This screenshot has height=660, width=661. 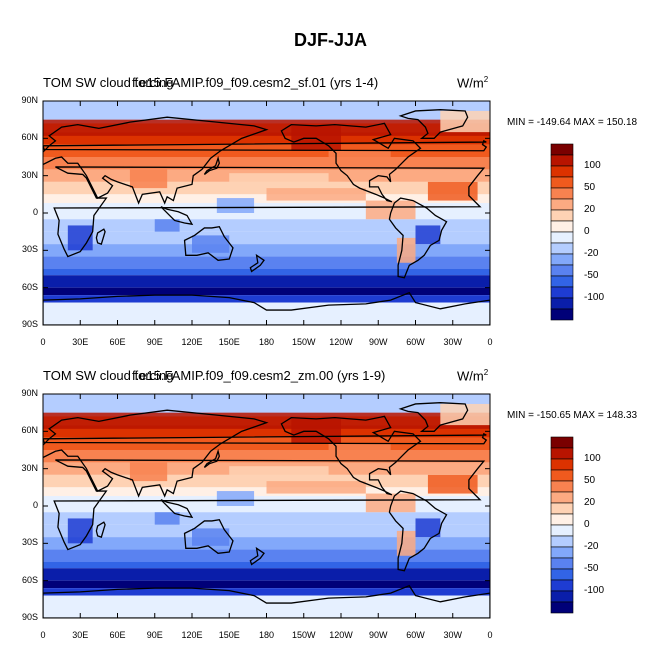 I want to click on figure-title: DJF-JJA, so click(x=330, y=40).